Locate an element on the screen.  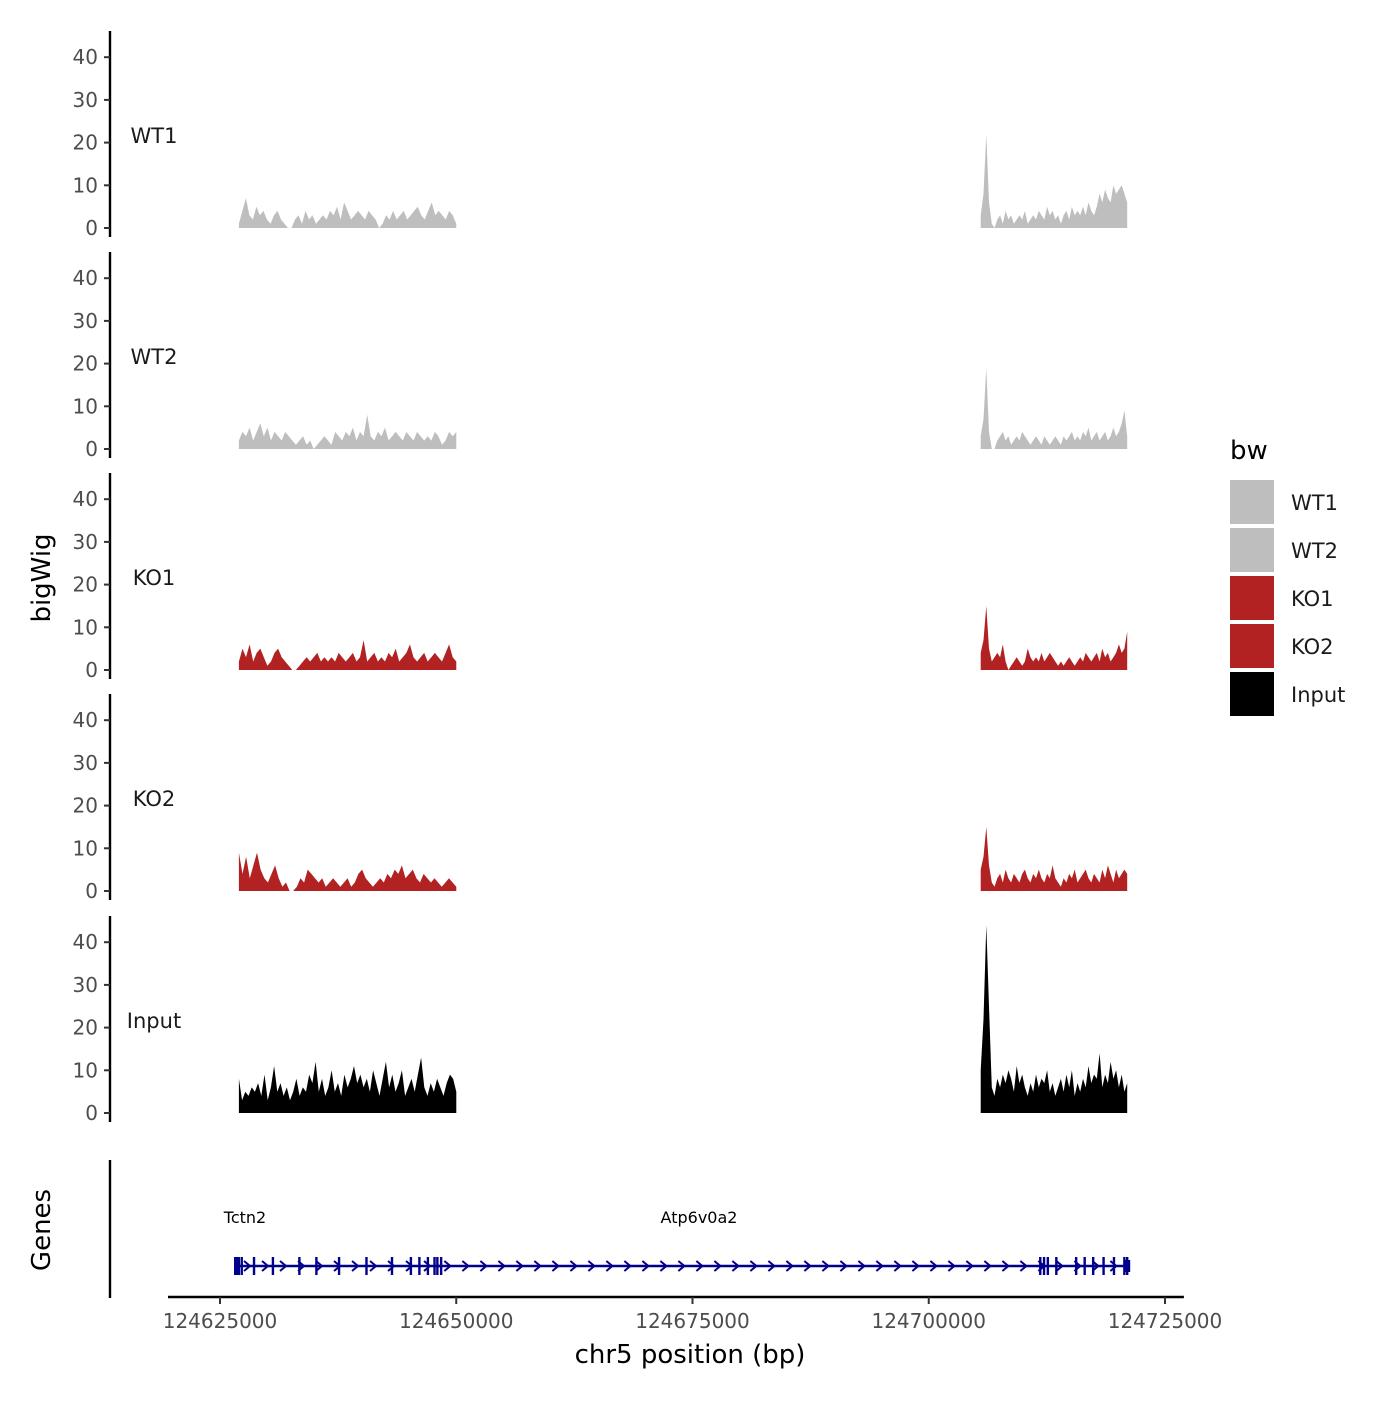
x-tick-label: 124675000 is located at coordinates (692, 1321).